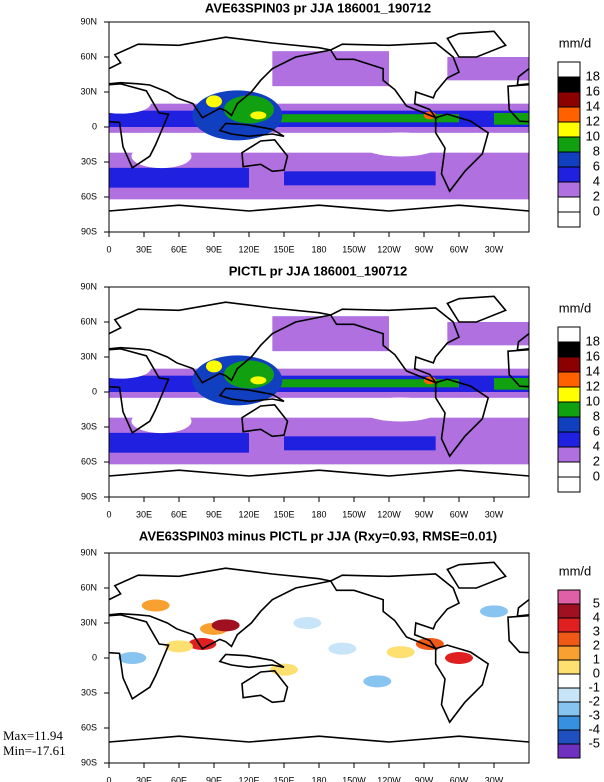  I want to click on colorbar-label: 4, so click(596, 180).